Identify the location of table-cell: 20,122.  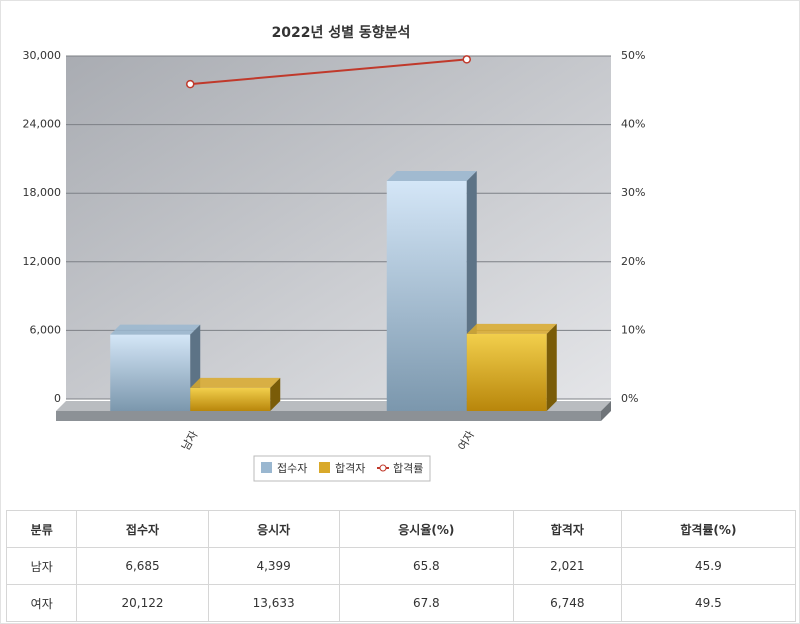
(142, 603).